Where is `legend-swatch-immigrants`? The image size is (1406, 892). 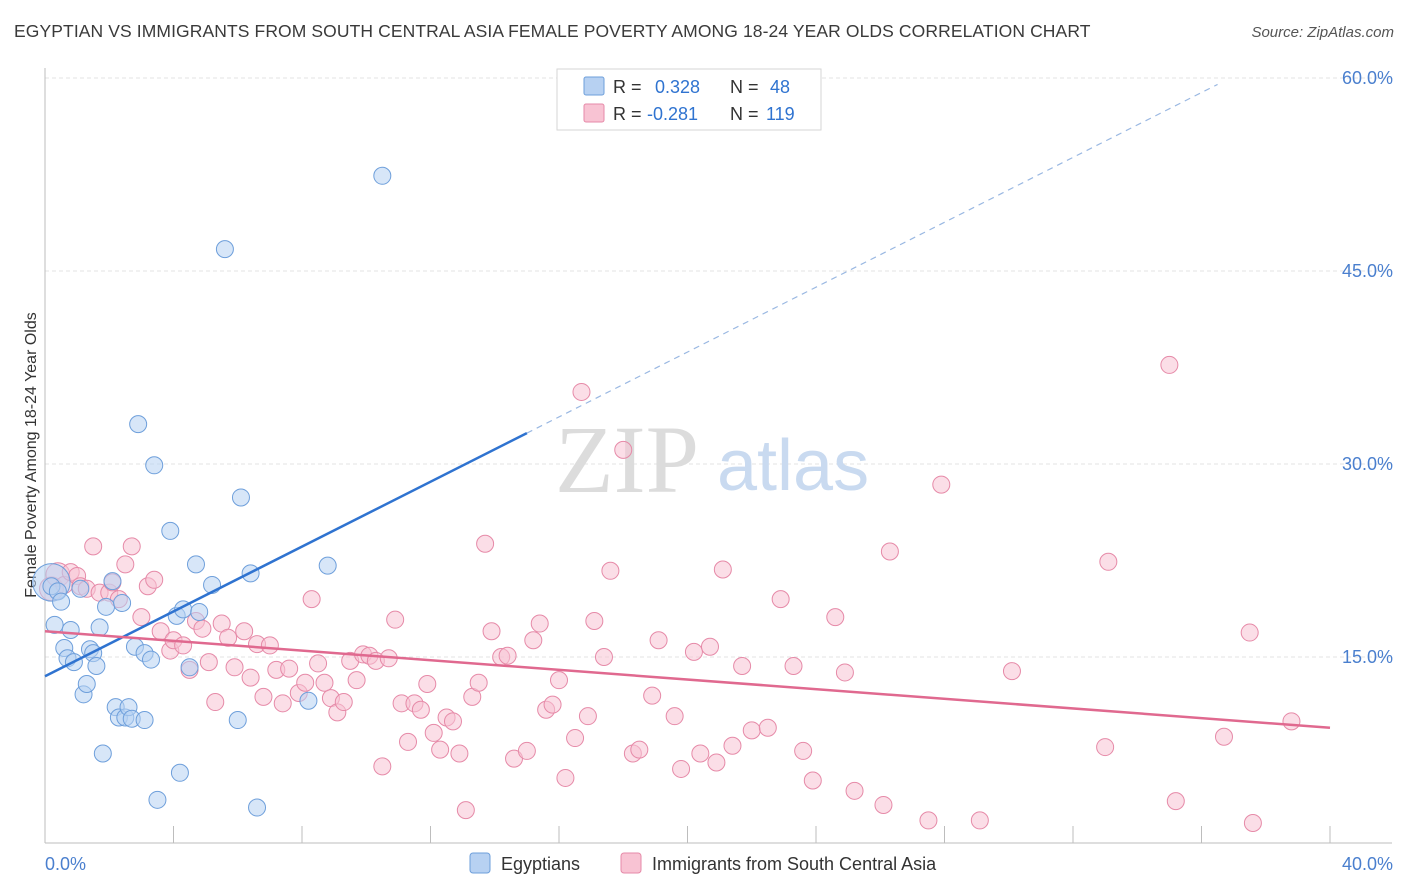 legend-swatch-immigrants is located at coordinates (631, 863).